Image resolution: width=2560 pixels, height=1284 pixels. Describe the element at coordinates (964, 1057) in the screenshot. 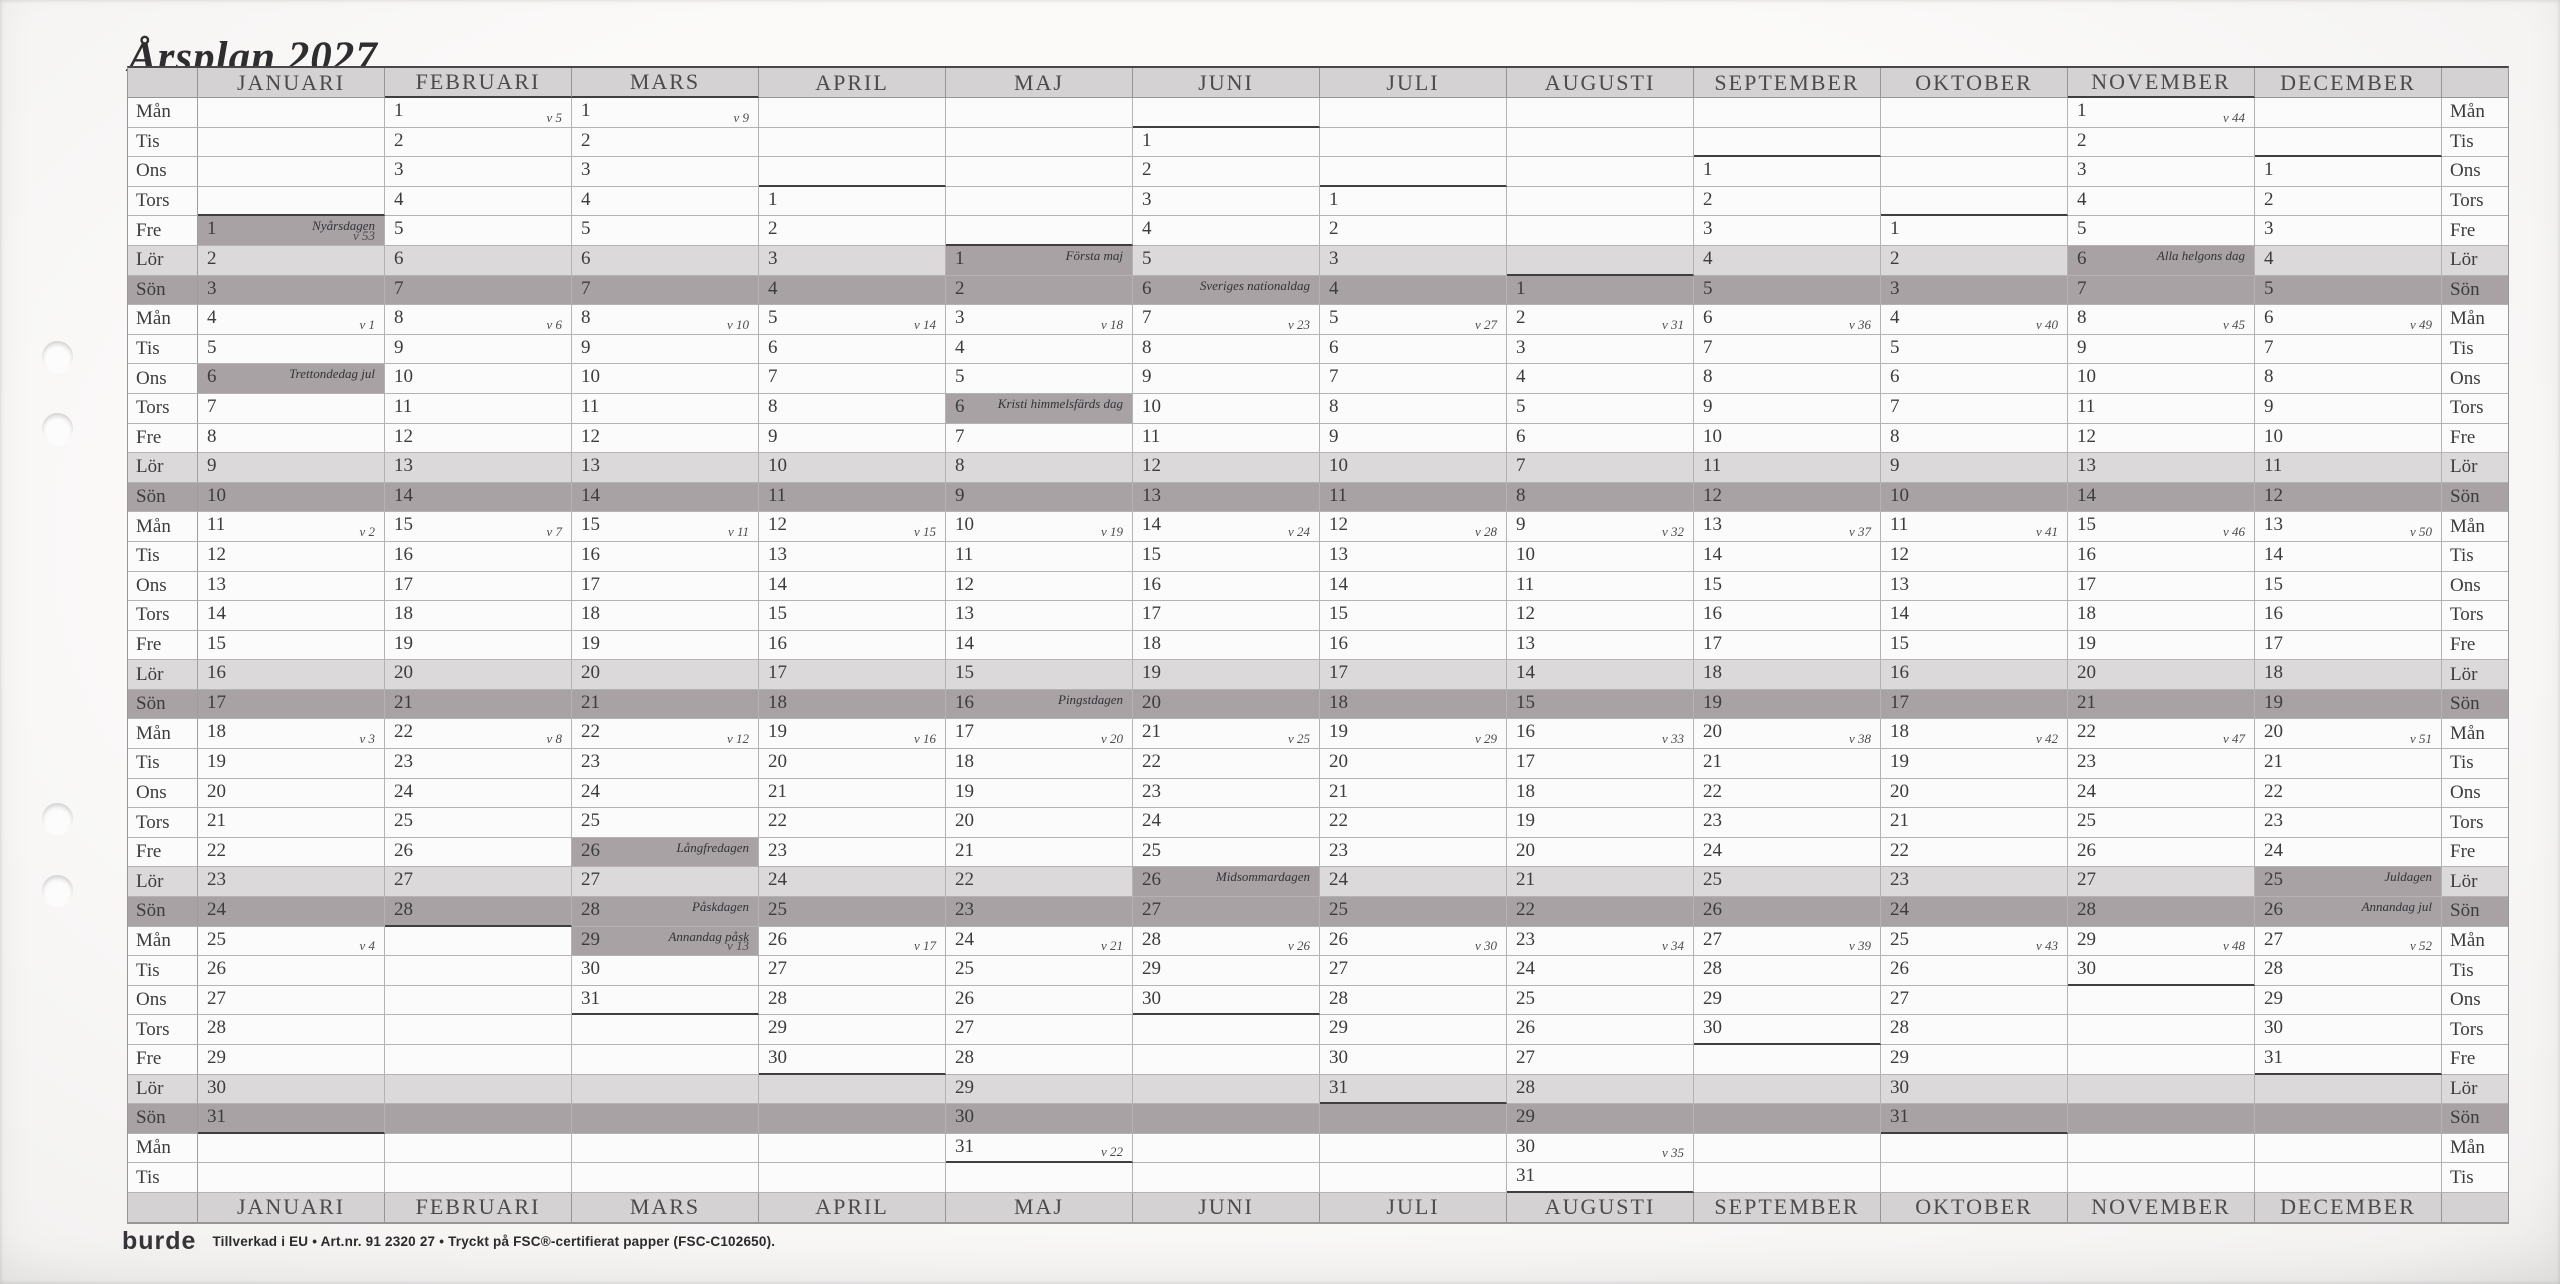

I see `day-number: 28` at that location.